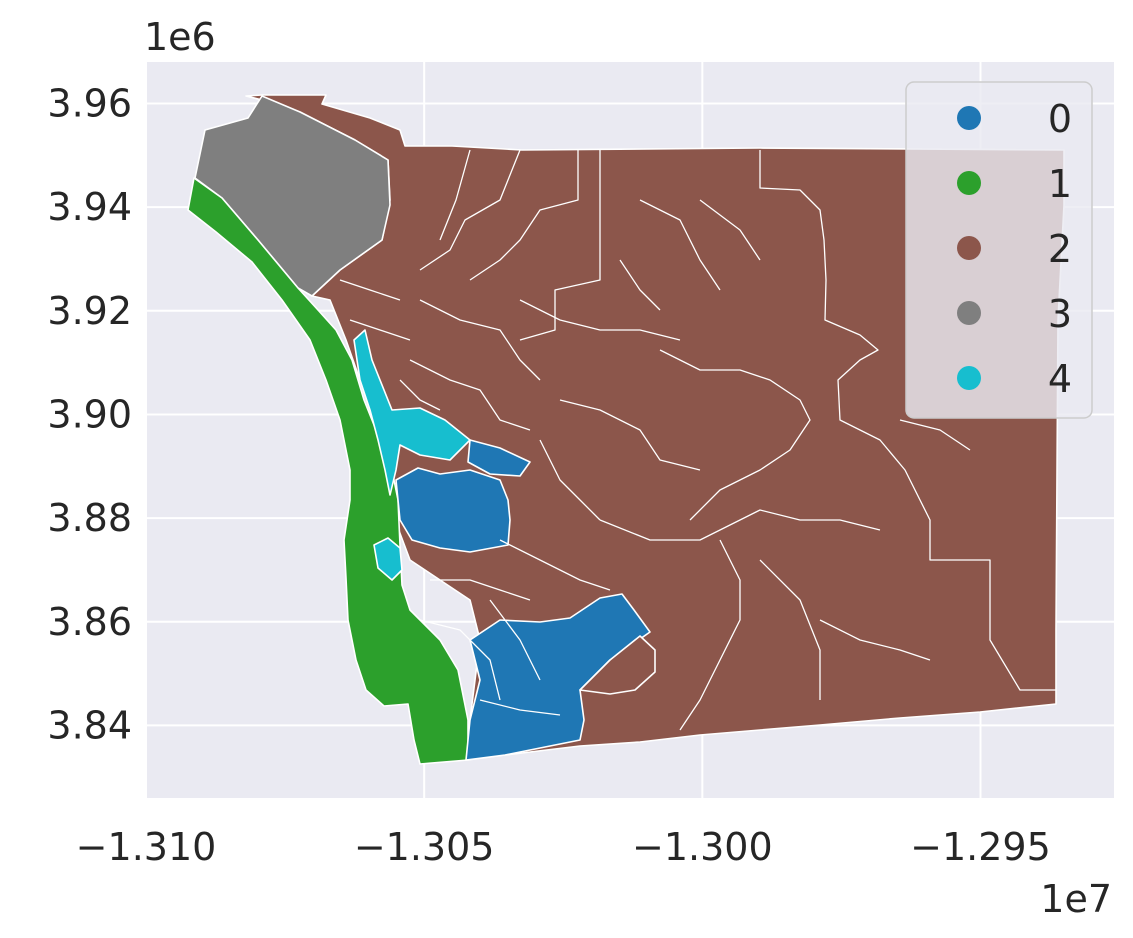 The width and height of the screenshot is (1133, 938). What do you see at coordinates (1060, 314) in the screenshot?
I see `legend-label: 3` at bounding box center [1060, 314].